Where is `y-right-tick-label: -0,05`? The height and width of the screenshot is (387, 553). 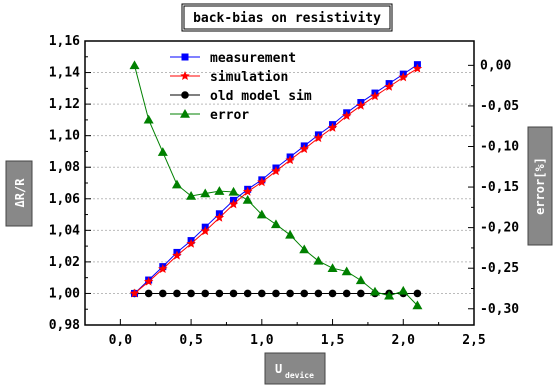
y-right-tick-label: -0,05 is located at coordinates (499, 106).